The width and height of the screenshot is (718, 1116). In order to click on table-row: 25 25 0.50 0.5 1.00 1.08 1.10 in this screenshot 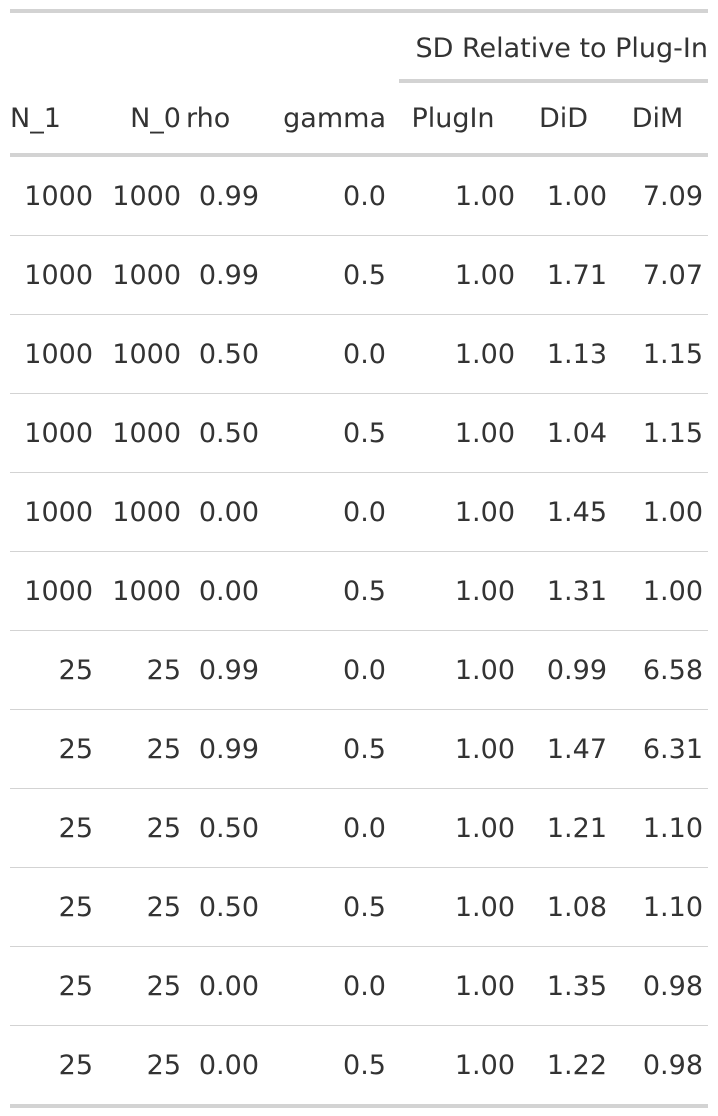, I will do `click(359, 907)`.